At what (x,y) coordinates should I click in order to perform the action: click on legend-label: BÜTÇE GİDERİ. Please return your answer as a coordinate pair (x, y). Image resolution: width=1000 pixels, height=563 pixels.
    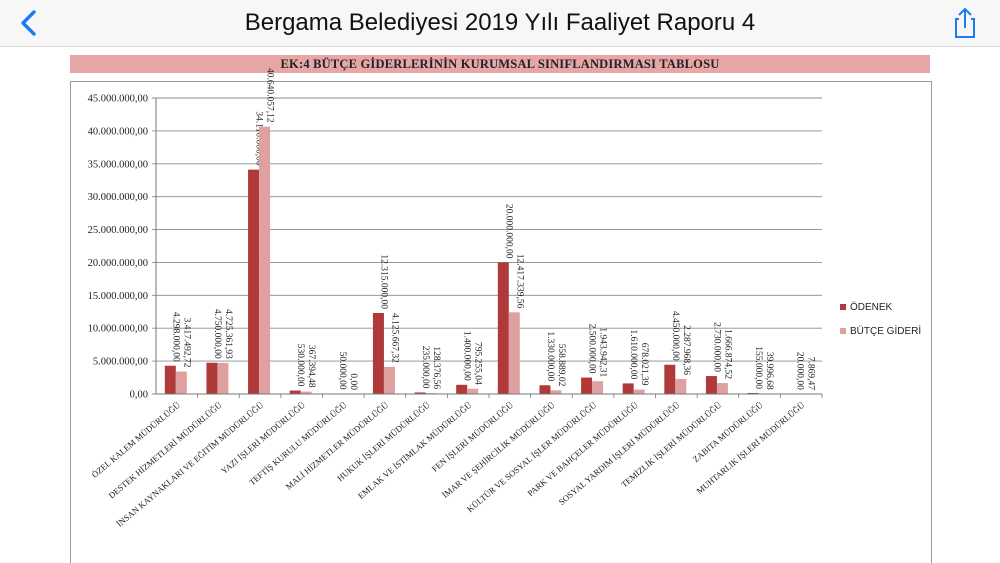
    Looking at the image, I should click on (885, 330).